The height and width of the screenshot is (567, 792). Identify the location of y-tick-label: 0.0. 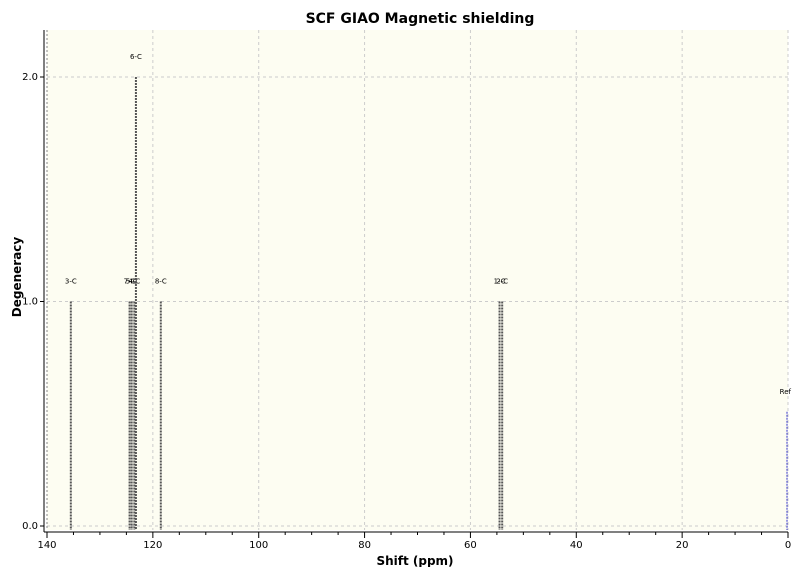
(30, 526).